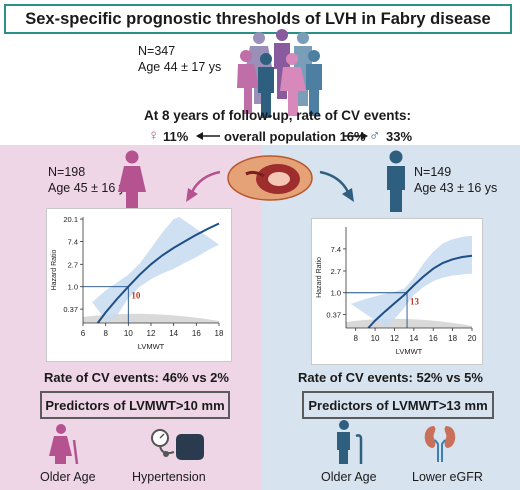 The width and height of the screenshot is (520, 490). Describe the element at coordinates (157, 51) in the screenshot. I see `population-n: N=347` at that location.